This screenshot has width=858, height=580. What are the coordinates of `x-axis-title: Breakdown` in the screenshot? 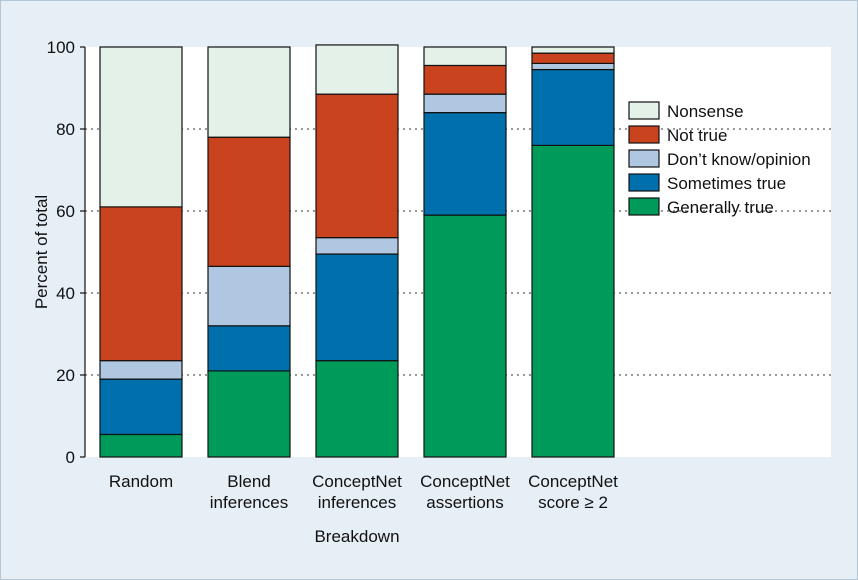 It's located at (356, 536).